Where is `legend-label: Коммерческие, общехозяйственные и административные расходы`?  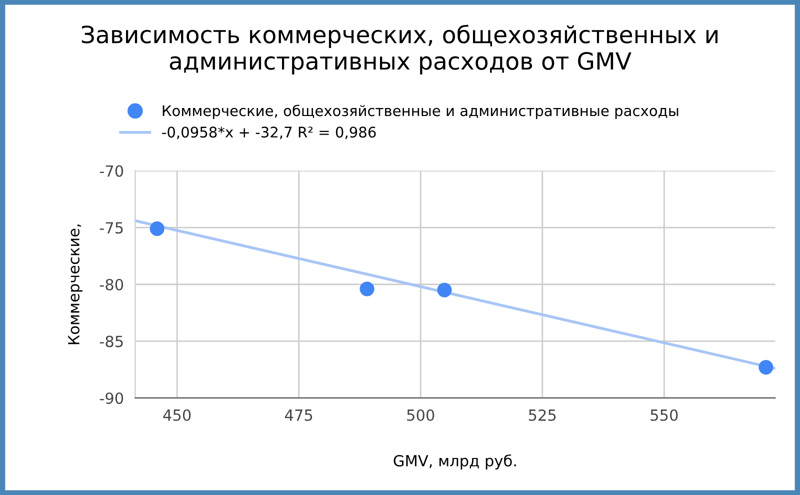
legend-label: Коммерческие, общехозяйственные и административные расходы is located at coordinates (420, 112).